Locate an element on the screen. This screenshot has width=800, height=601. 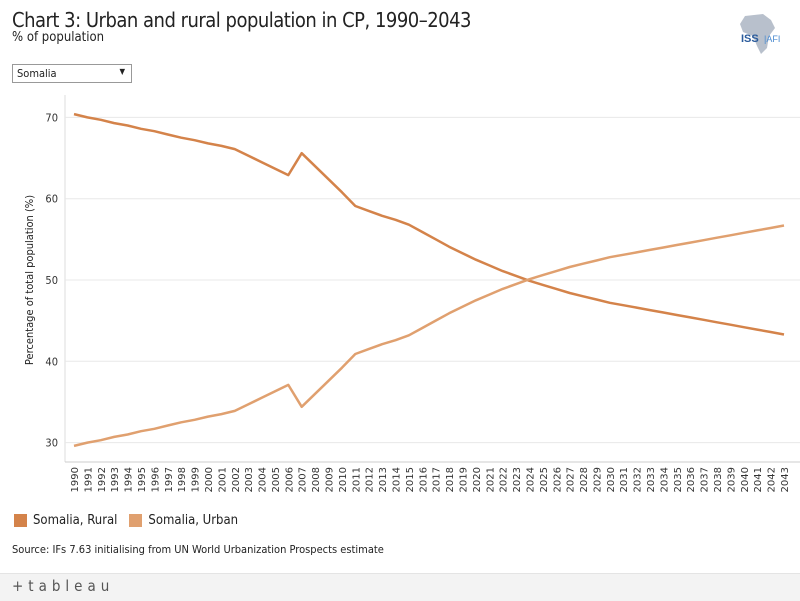
x-tick-label: 2034 is located at coordinates (664, 479).